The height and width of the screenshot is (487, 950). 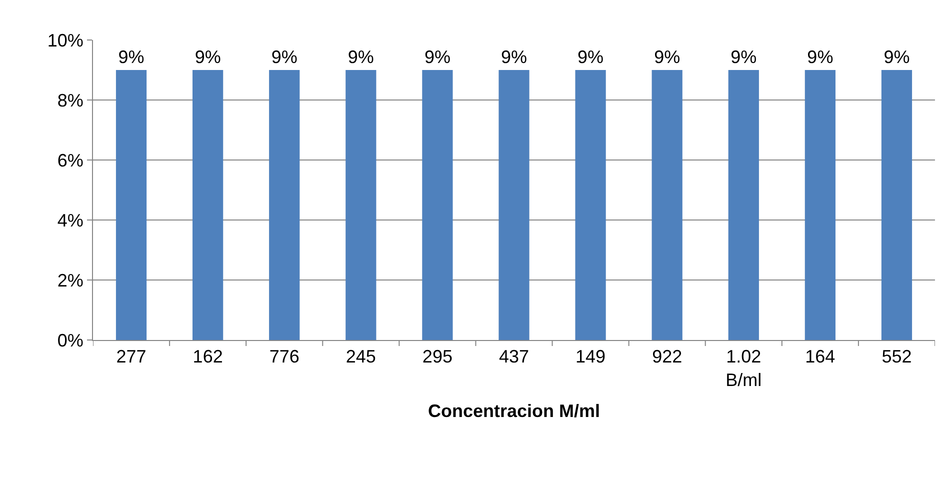 I want to click on x-tick-label: 552, so click(x=897, y=356).